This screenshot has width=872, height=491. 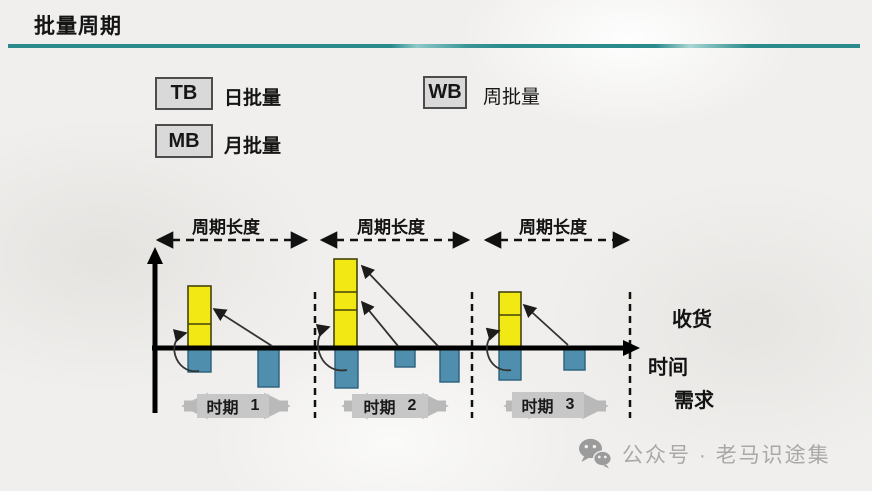 What do you see at coordinates (726, 455) in the screenshot?
I see `watermark-text: 公众号 · 老马识途集` at bounding box center [726, 455].